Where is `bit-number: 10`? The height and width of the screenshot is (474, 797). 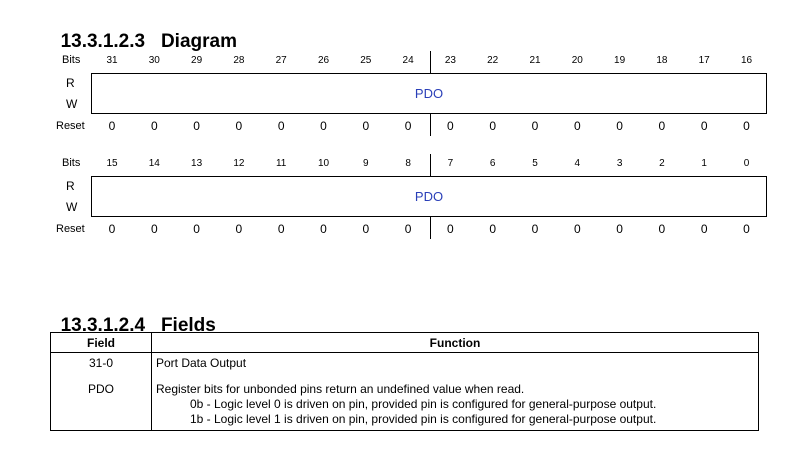
bit-number: 10 is located at coordinates (323, 163).